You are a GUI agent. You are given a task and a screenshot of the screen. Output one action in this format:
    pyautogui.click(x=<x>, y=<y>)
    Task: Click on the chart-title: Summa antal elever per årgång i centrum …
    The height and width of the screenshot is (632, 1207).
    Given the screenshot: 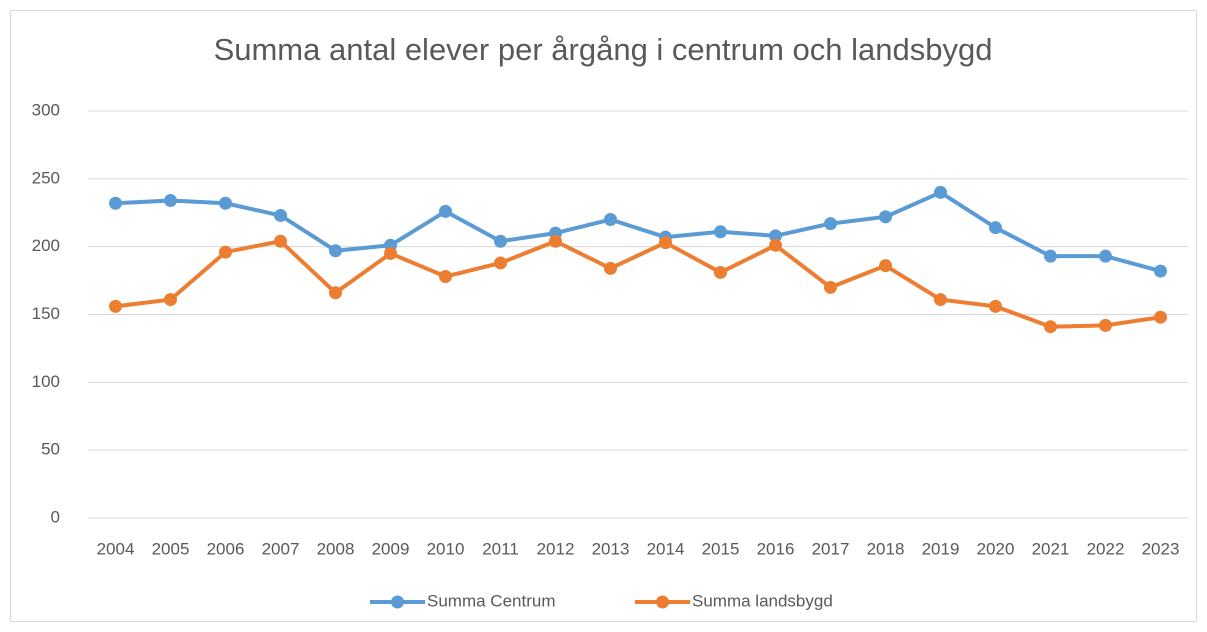 What is the action you would take?
    pyautogui.click(x=603, y=49)
    